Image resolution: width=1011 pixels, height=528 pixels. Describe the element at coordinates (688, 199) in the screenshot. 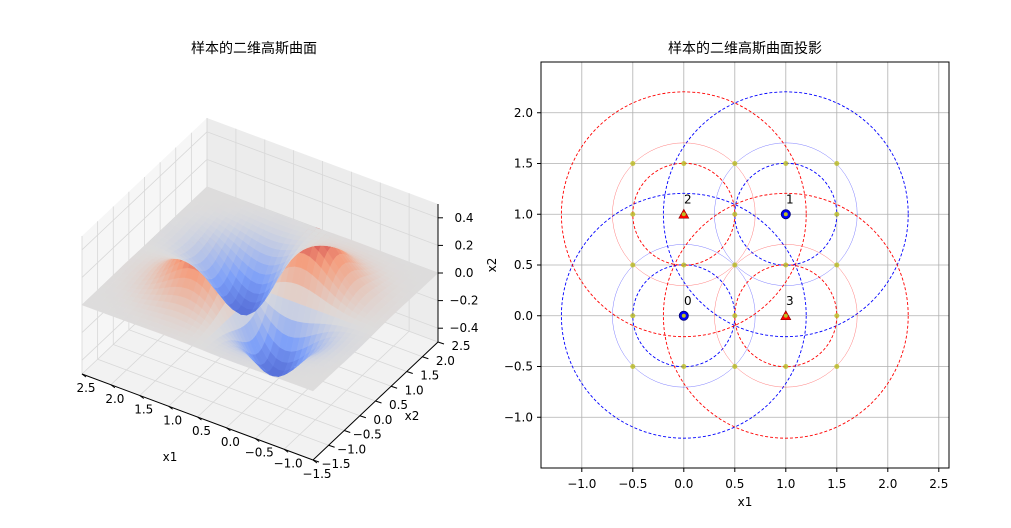

I see `sample-label: 2` at that location.